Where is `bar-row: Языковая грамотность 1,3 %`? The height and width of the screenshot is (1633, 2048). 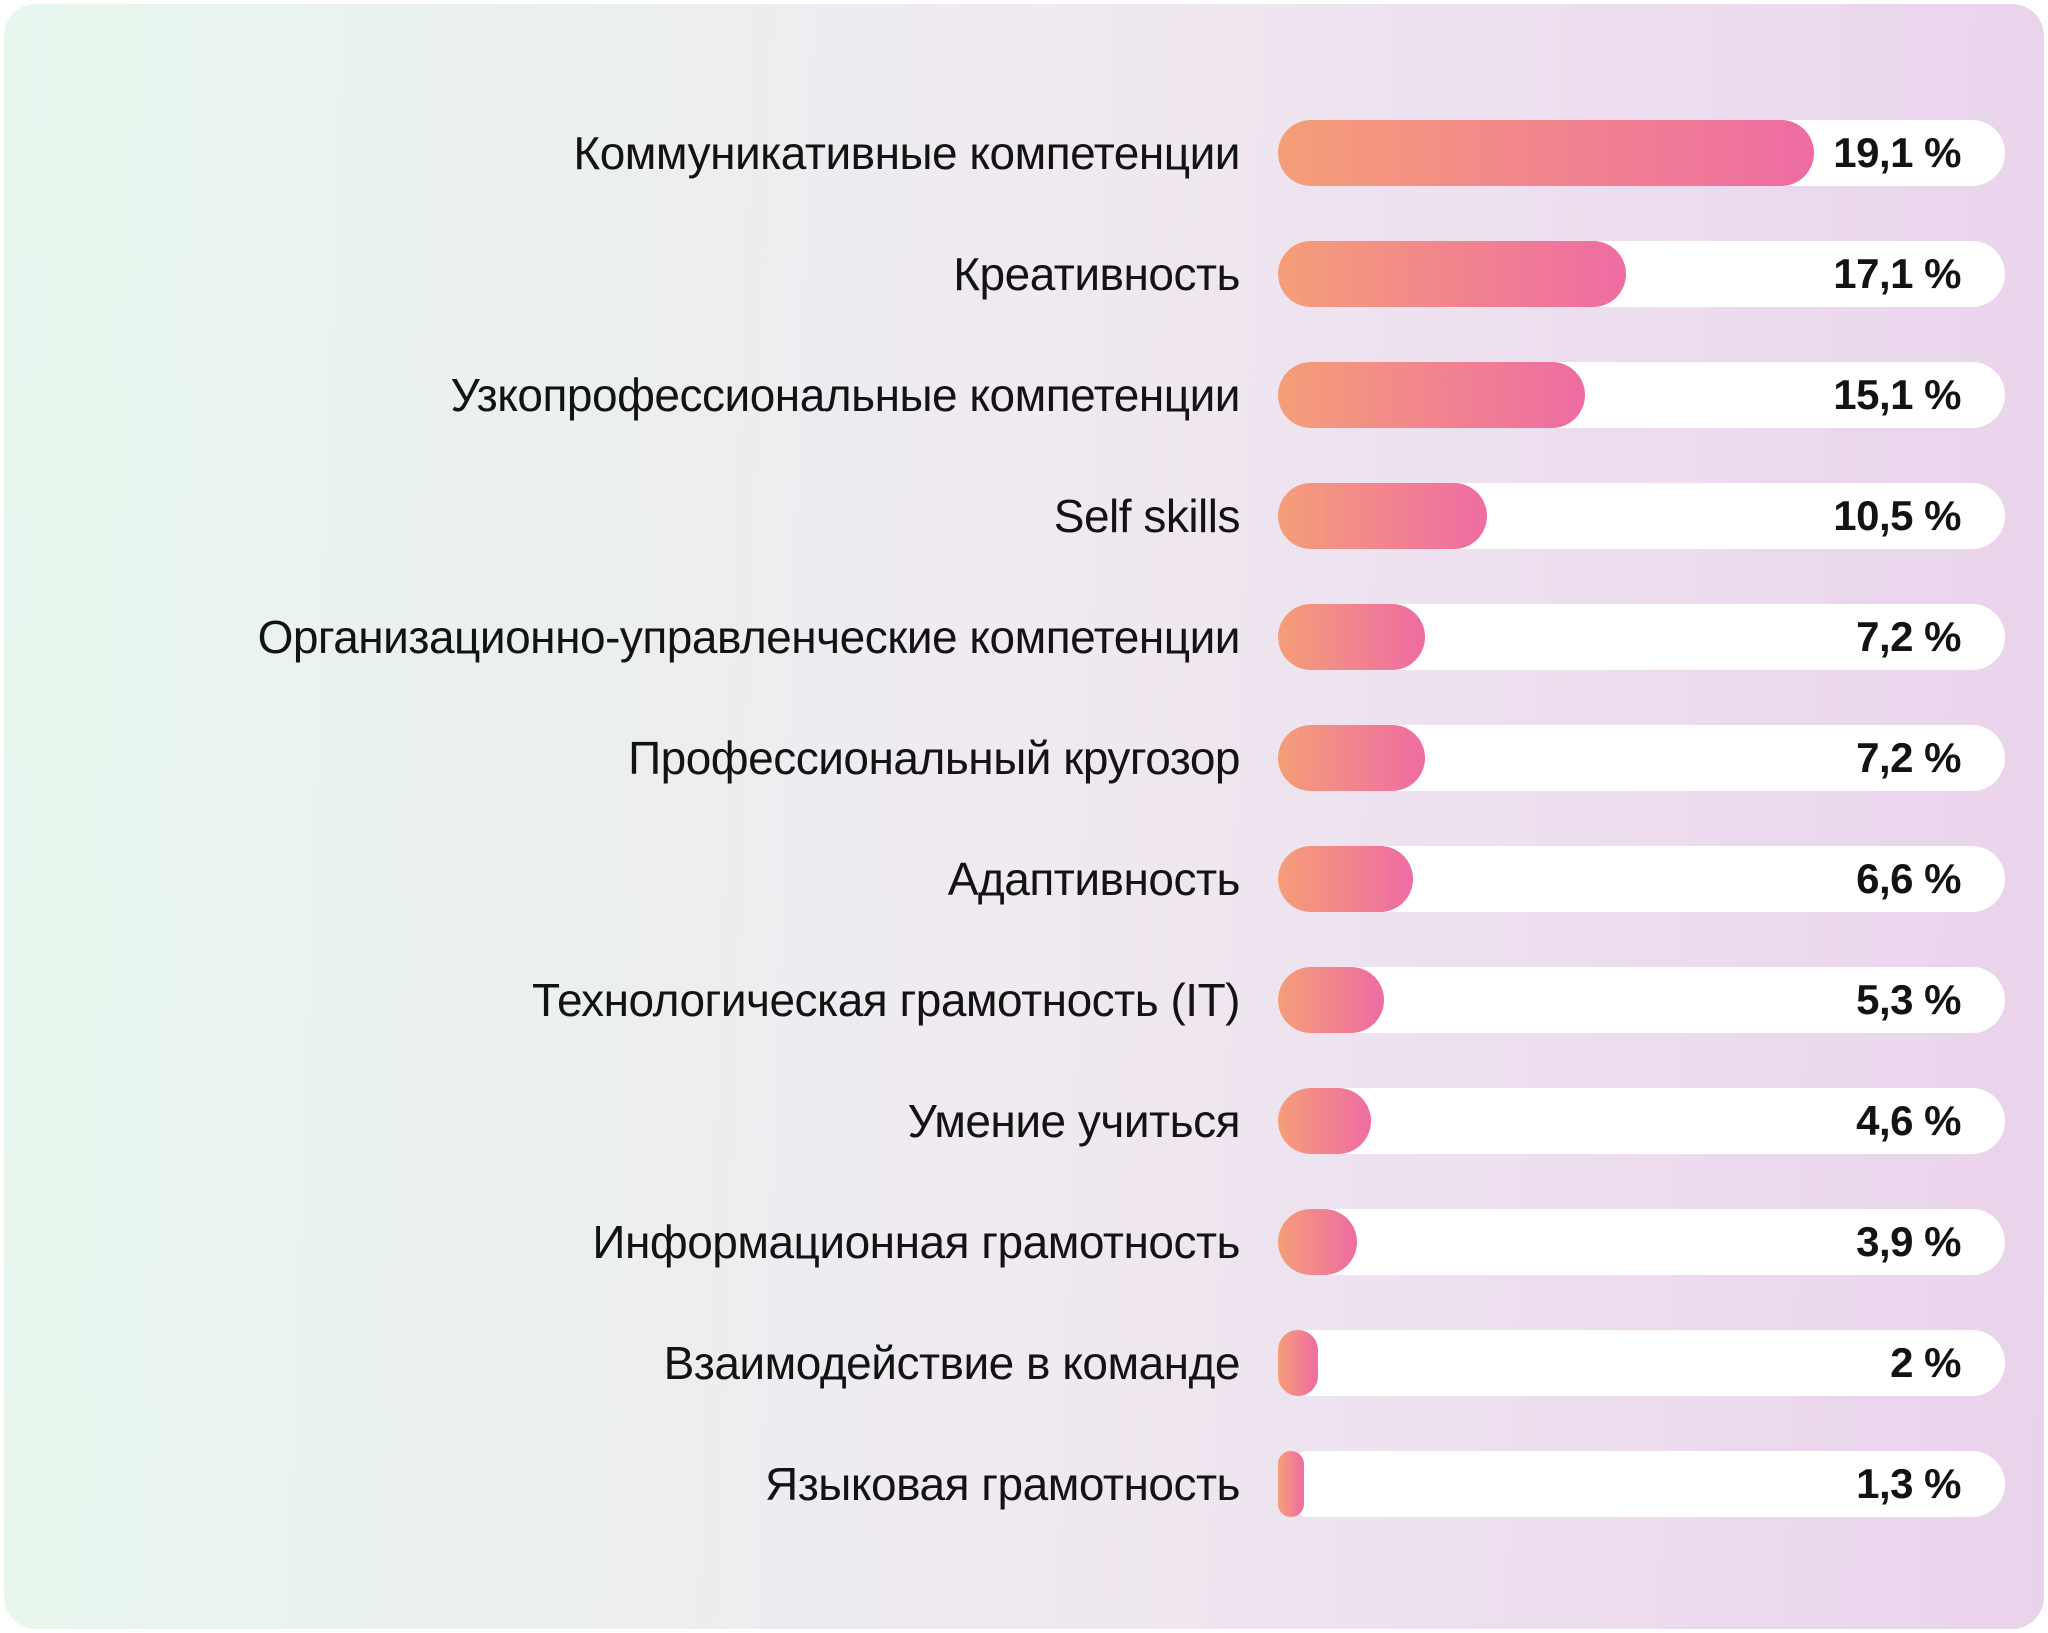 bar-row: Языковая грамотность 1,3 % is located at coordinates (1024, 1483).